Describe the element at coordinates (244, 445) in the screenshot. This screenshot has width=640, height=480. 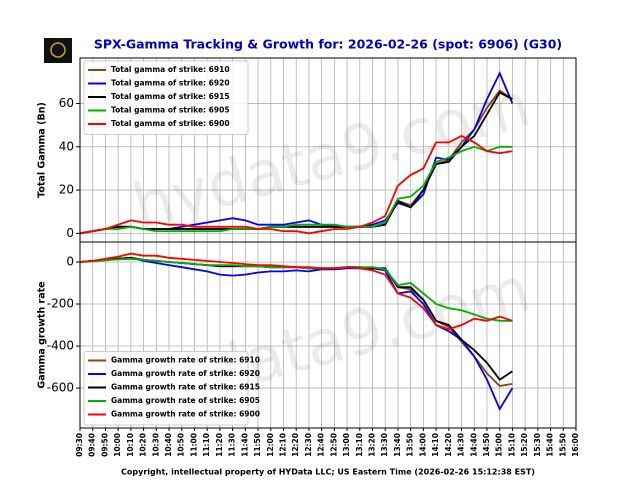
I see `x-tick-label: 11:40` at that location.